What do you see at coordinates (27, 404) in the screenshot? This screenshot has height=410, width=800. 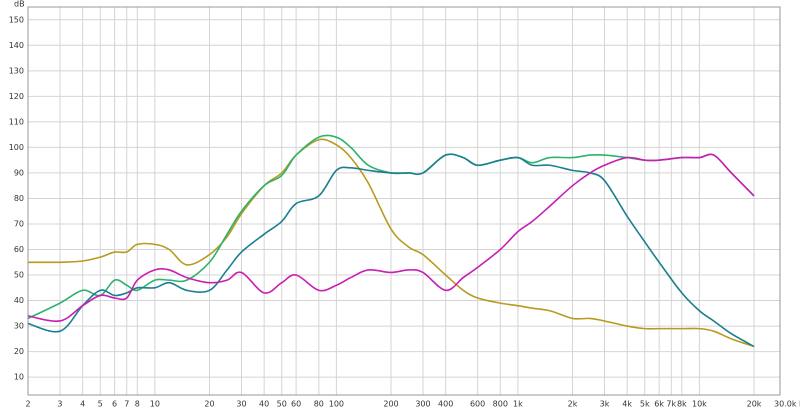 I see `x-tick-label: 2` at bounding box center [27, 404].